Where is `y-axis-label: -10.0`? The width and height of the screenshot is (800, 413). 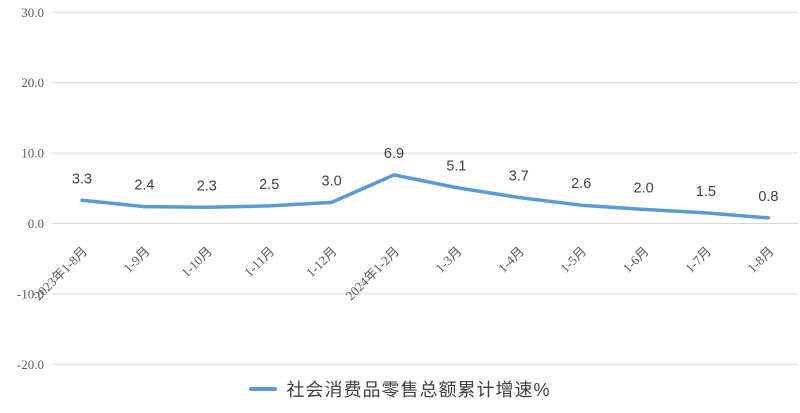 y-axis-label: -10.0 is located at coordinates (30, 293).